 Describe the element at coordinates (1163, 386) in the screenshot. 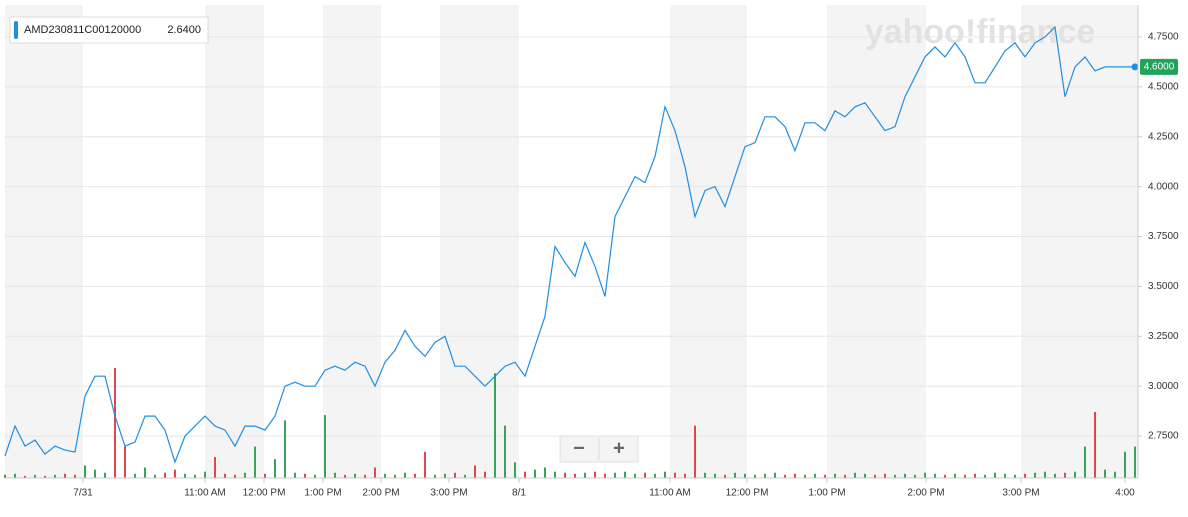

I see `y-tick-label: 3.0000` at that location.